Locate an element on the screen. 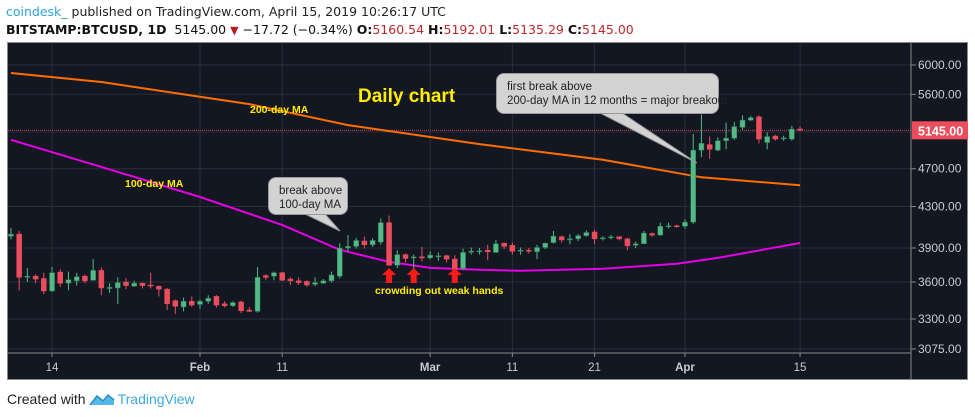 The image size is (975, 417). date-tick-label: Feb is located at coordinates (200, 368).